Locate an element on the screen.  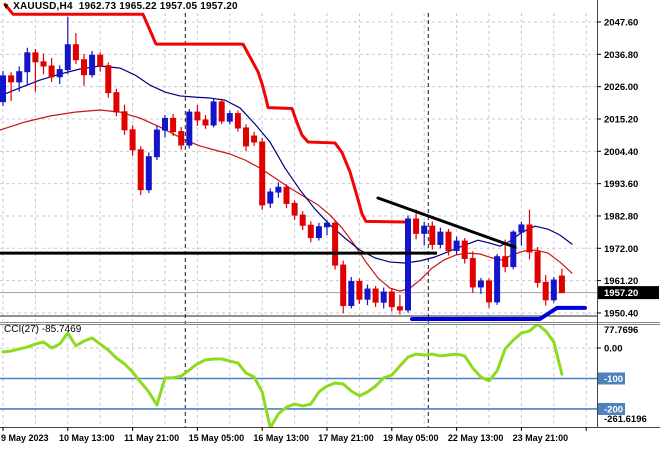
cci-axis: 77.7696 0.00 -100 -200-261.6196 is located at coordinates (622, 375).